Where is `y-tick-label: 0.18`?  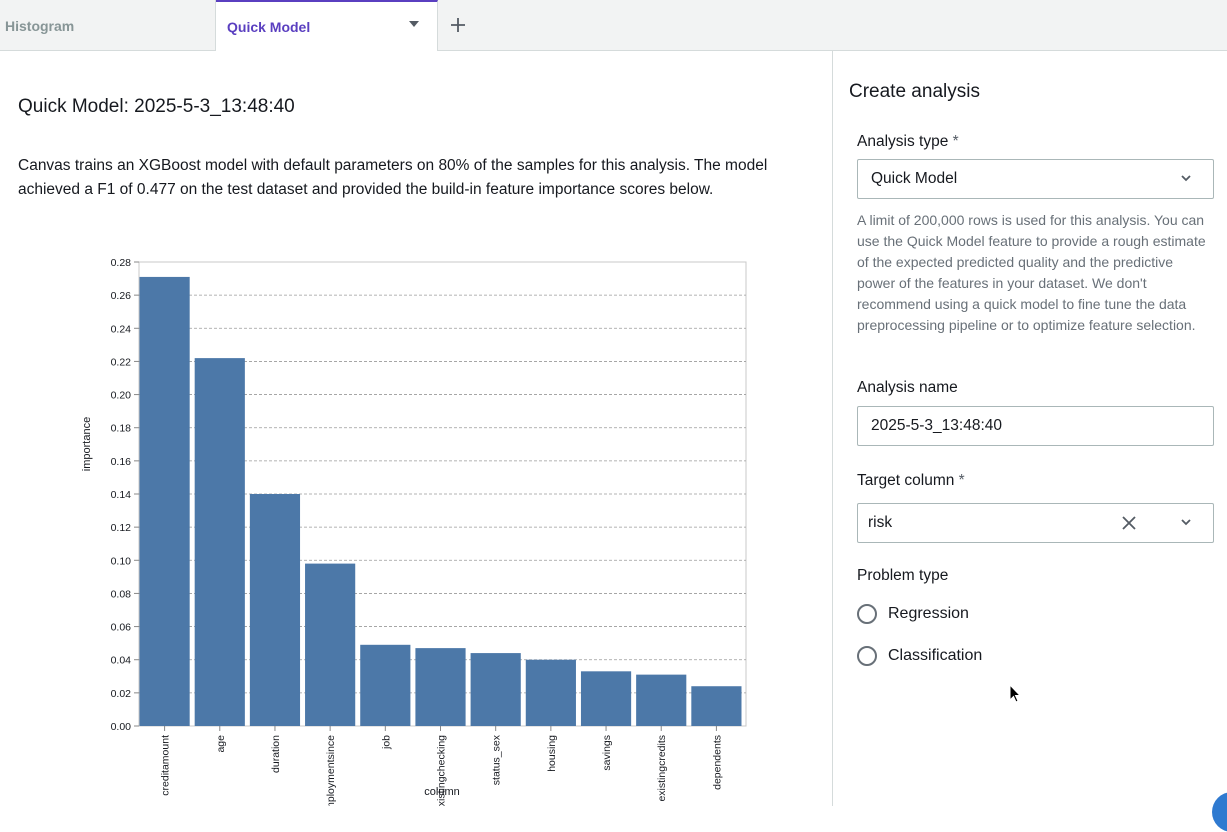 y-tick-label: 0.18 is located at coordinates (121, 429).